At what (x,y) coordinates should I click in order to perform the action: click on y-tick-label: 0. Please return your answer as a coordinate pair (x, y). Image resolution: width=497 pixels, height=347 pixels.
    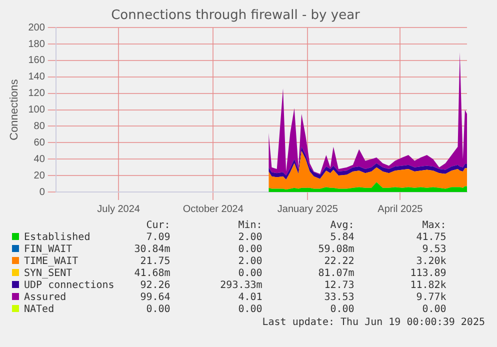
    Looking at the image, I should click on (42, 192).